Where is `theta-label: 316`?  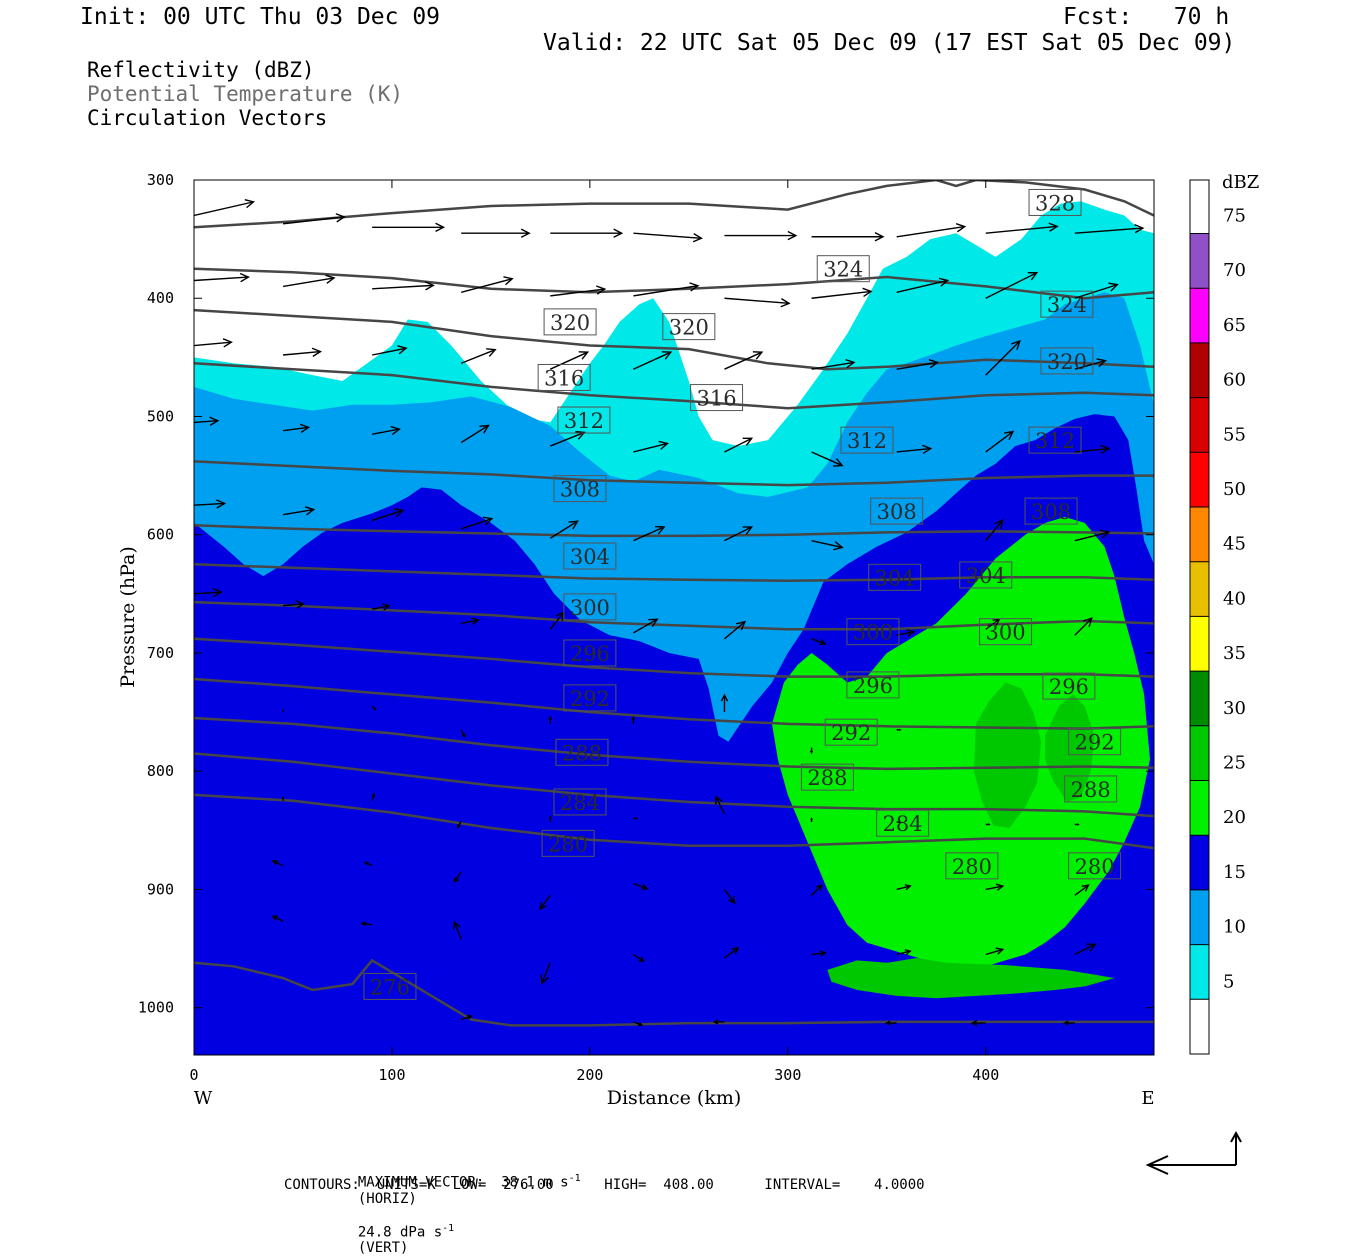
theta-label: 316 is located at coordinates (564, 378).